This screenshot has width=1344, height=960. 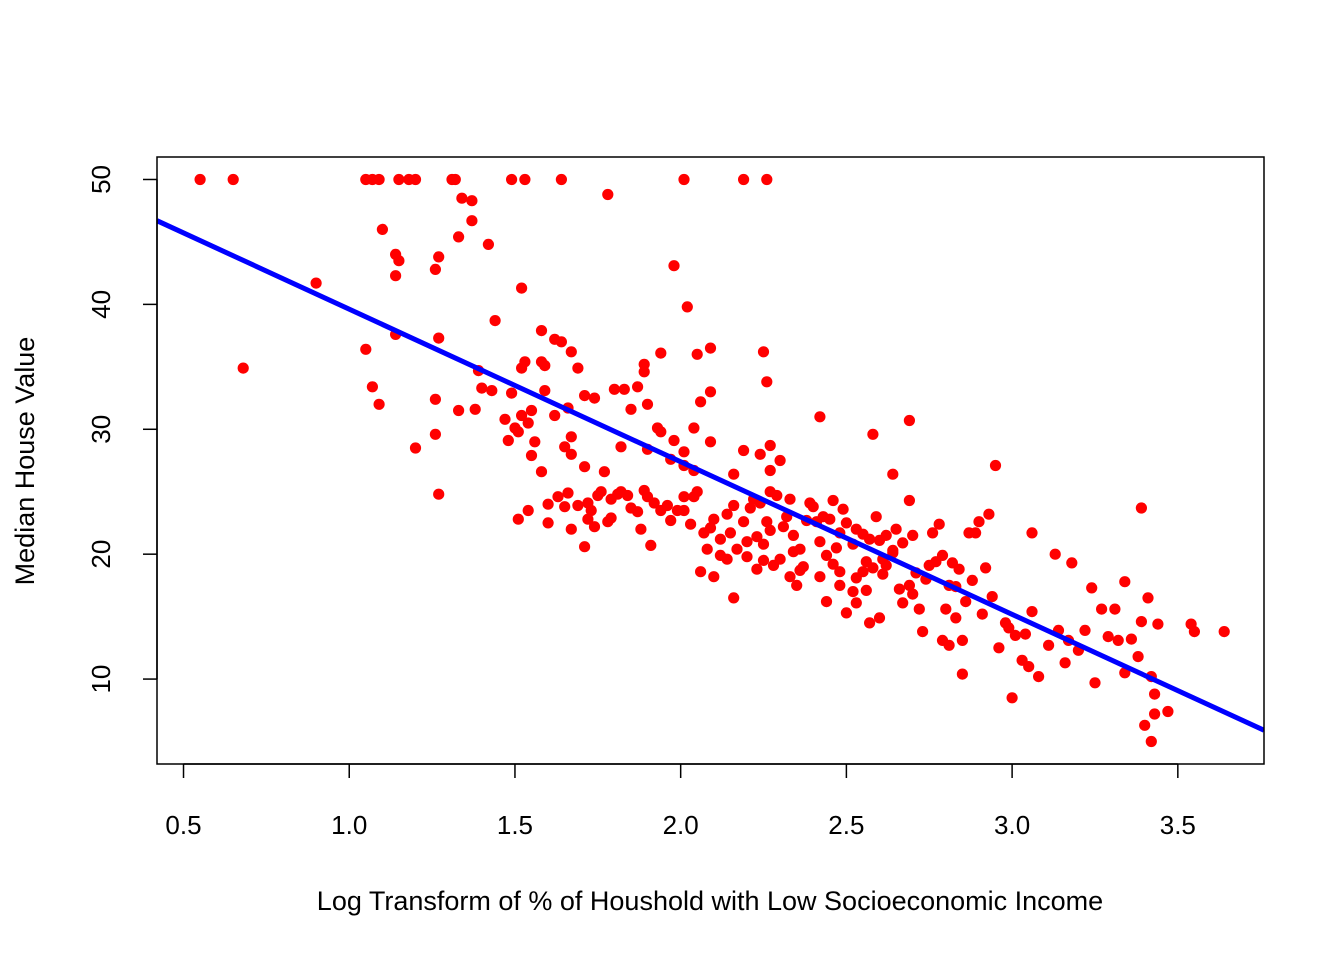 What do you see at coordinates (101, 304) in the screenshot?
I see `y-tick-label: 40` at bounding box center [101, 304].